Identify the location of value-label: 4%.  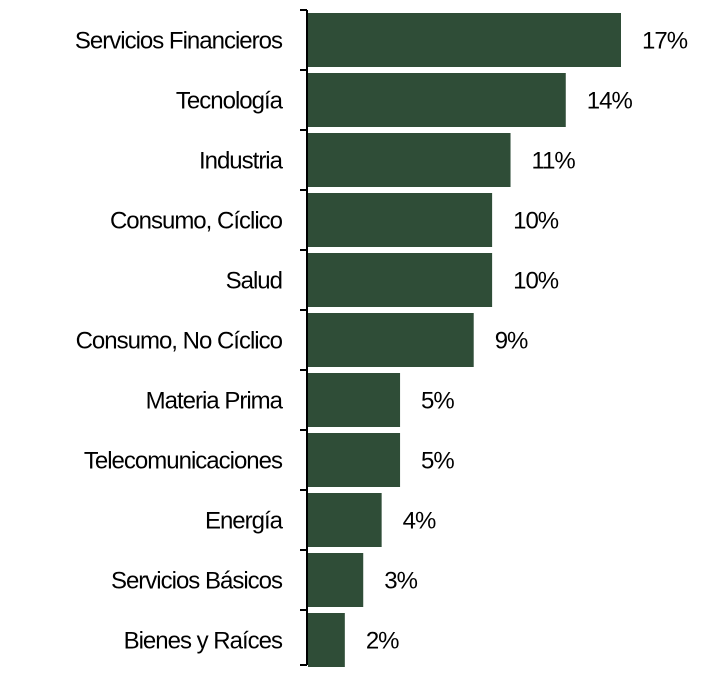
(419, 520).